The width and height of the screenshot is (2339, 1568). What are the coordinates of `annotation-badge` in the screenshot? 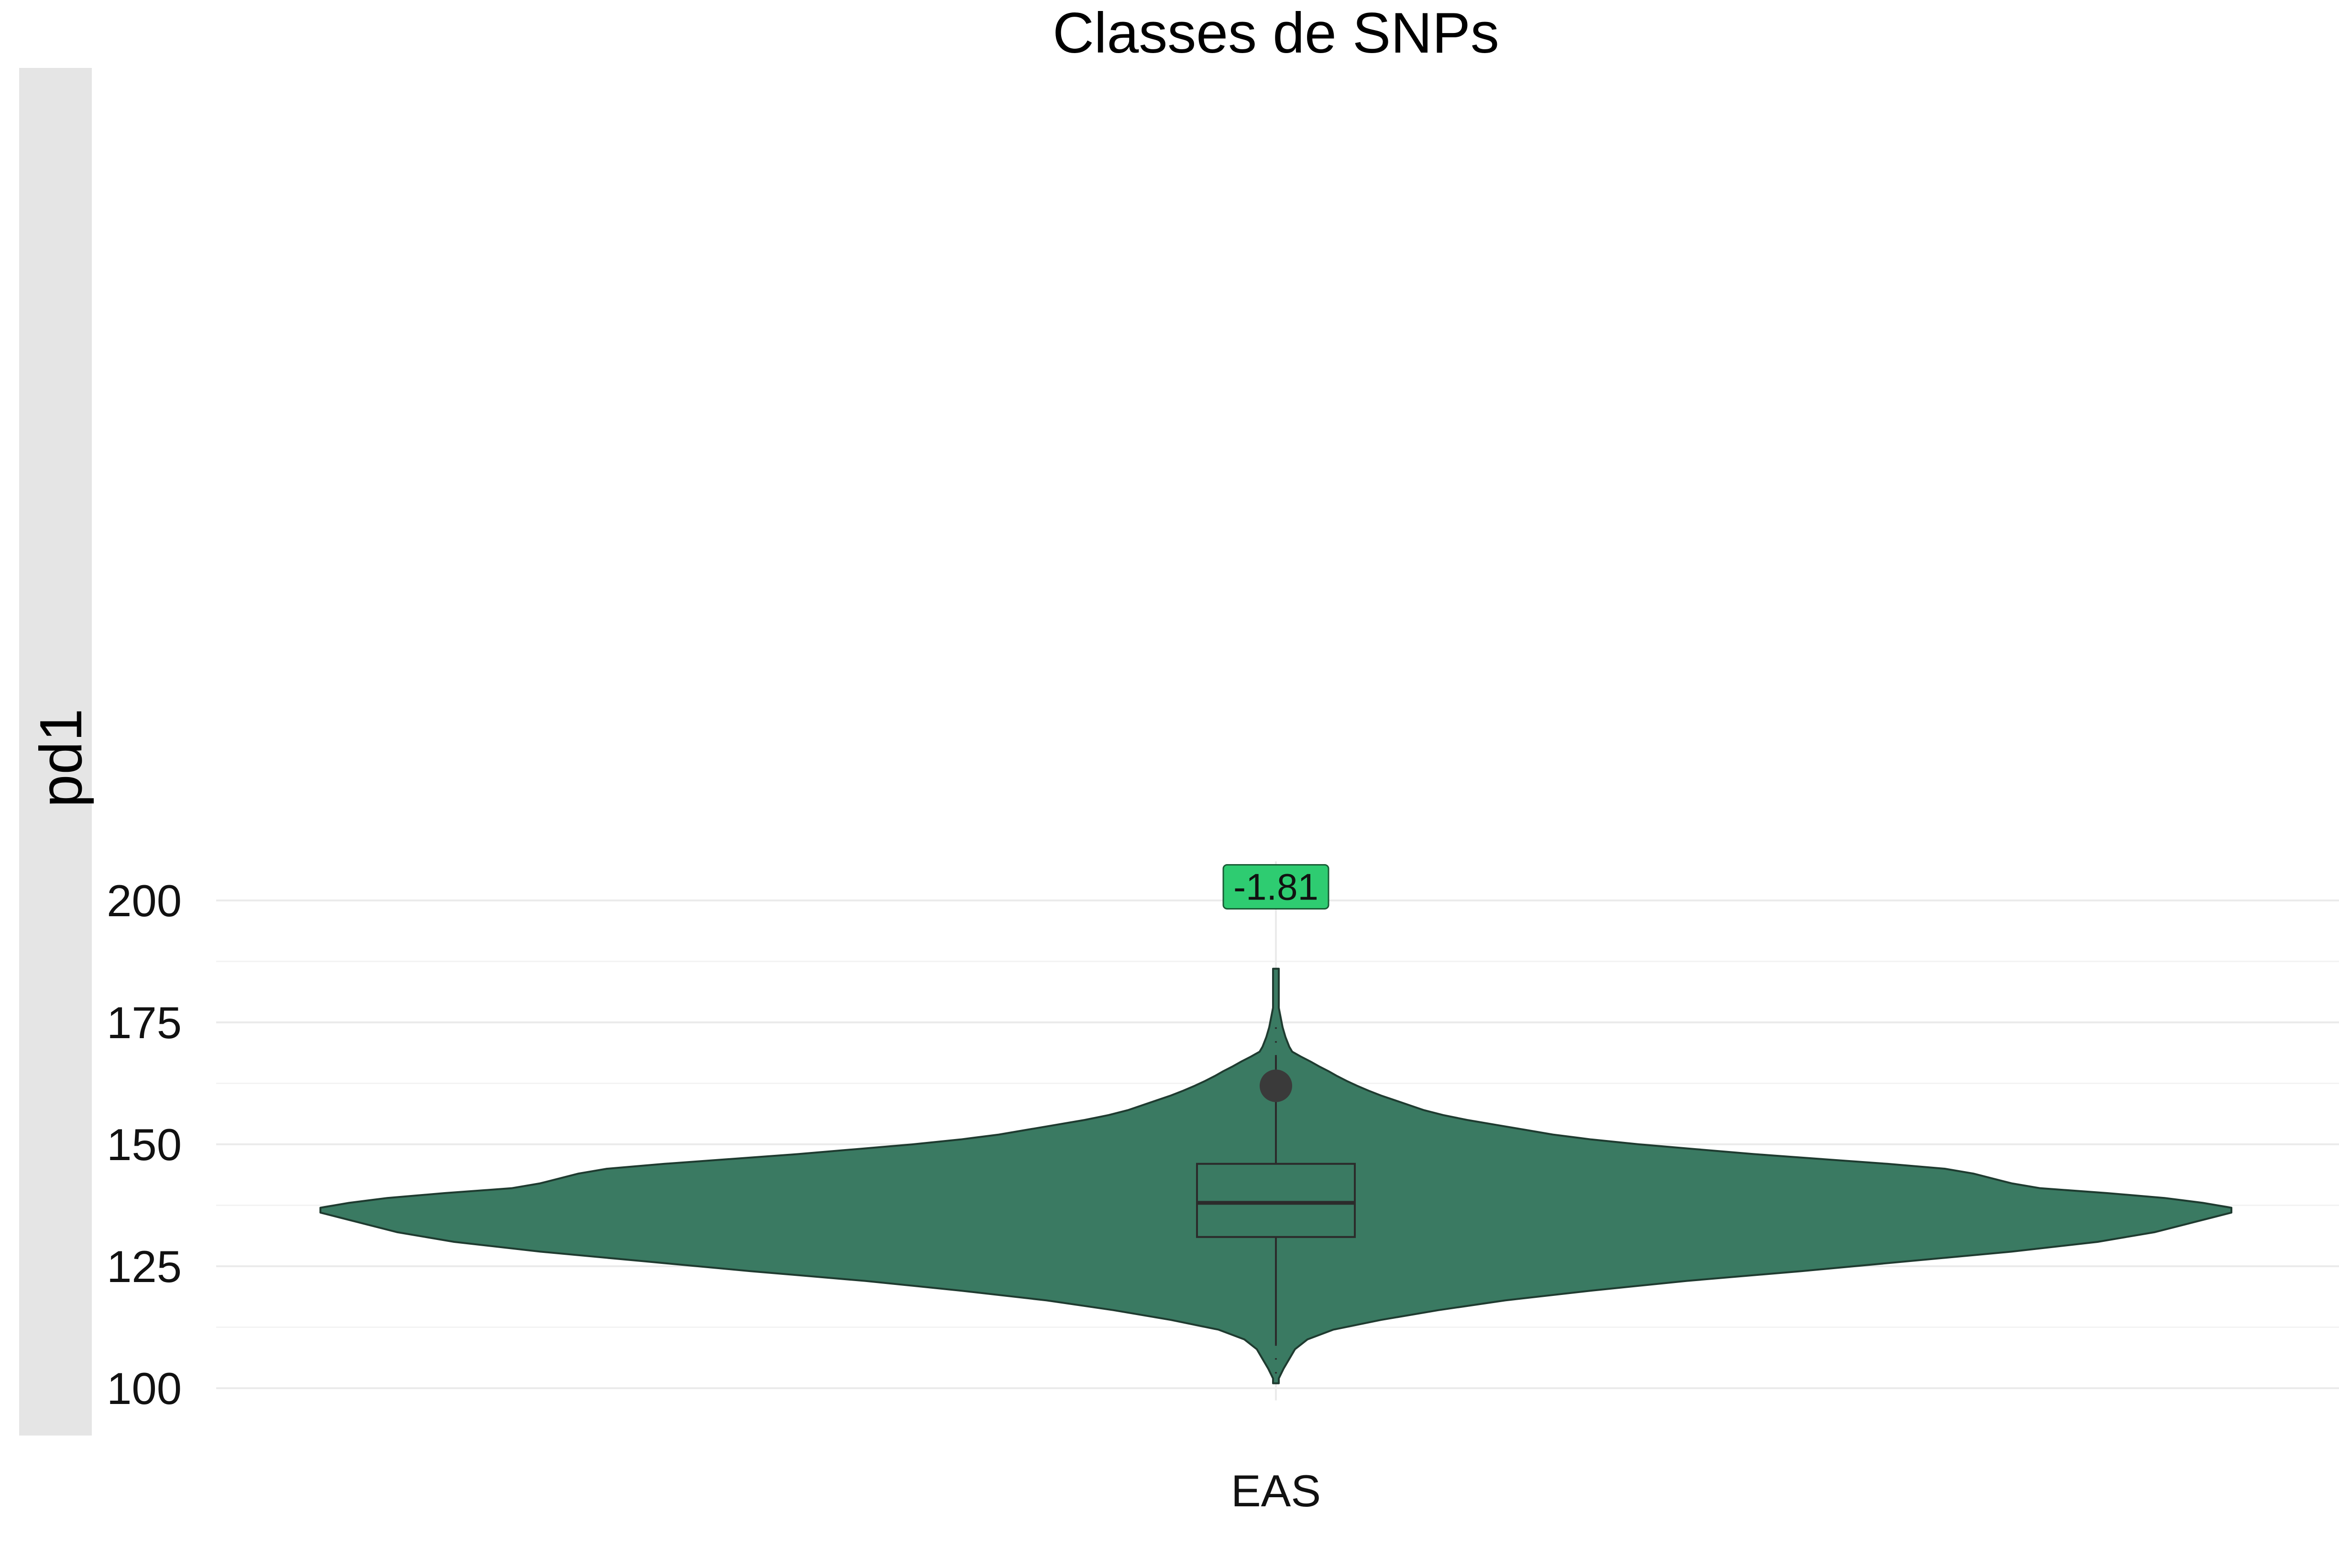 It's located at (1275, 887).